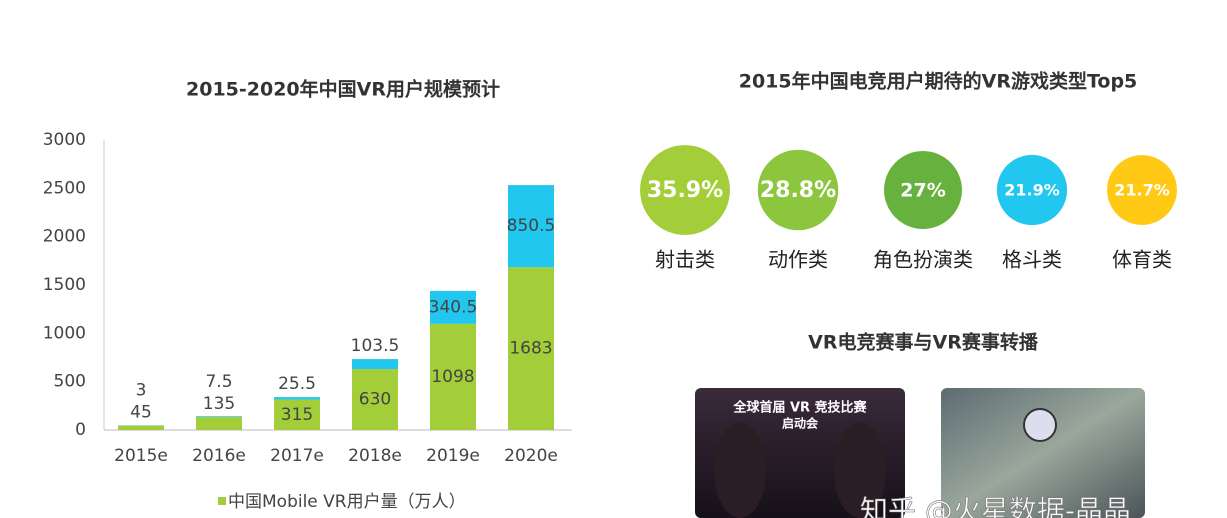  Describe the element at coordinates (453, 456) in the screenshot. I see `x-tick-label: 2019e` at that location.